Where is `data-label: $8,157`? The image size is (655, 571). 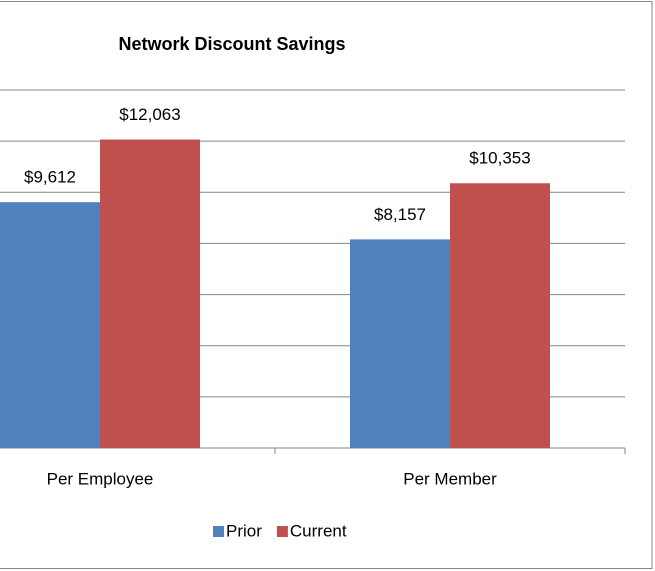
data-label: $8,157 is located at coordinates (400, 214).